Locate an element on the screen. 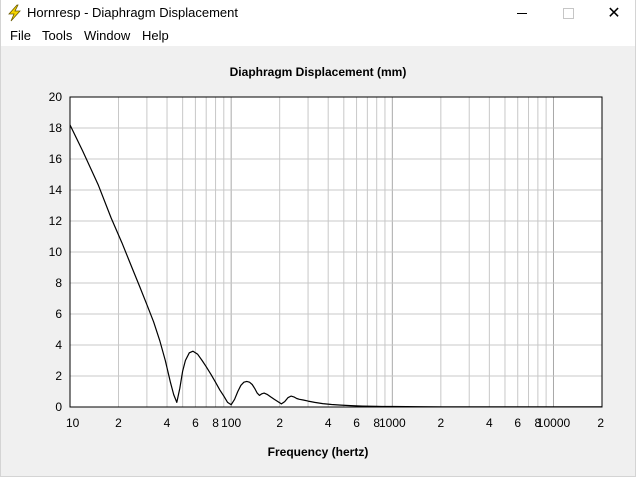 The width and height of the screenshot is (636, 477). x-axis-label: Frequency (hertz) is located at coordinates (318, 452).